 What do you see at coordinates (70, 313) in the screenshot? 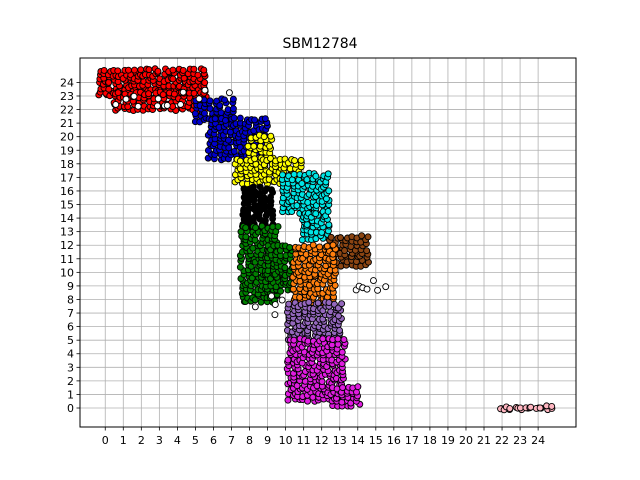
I see `y-tick-label: 7` at bounding box center [70, 313].